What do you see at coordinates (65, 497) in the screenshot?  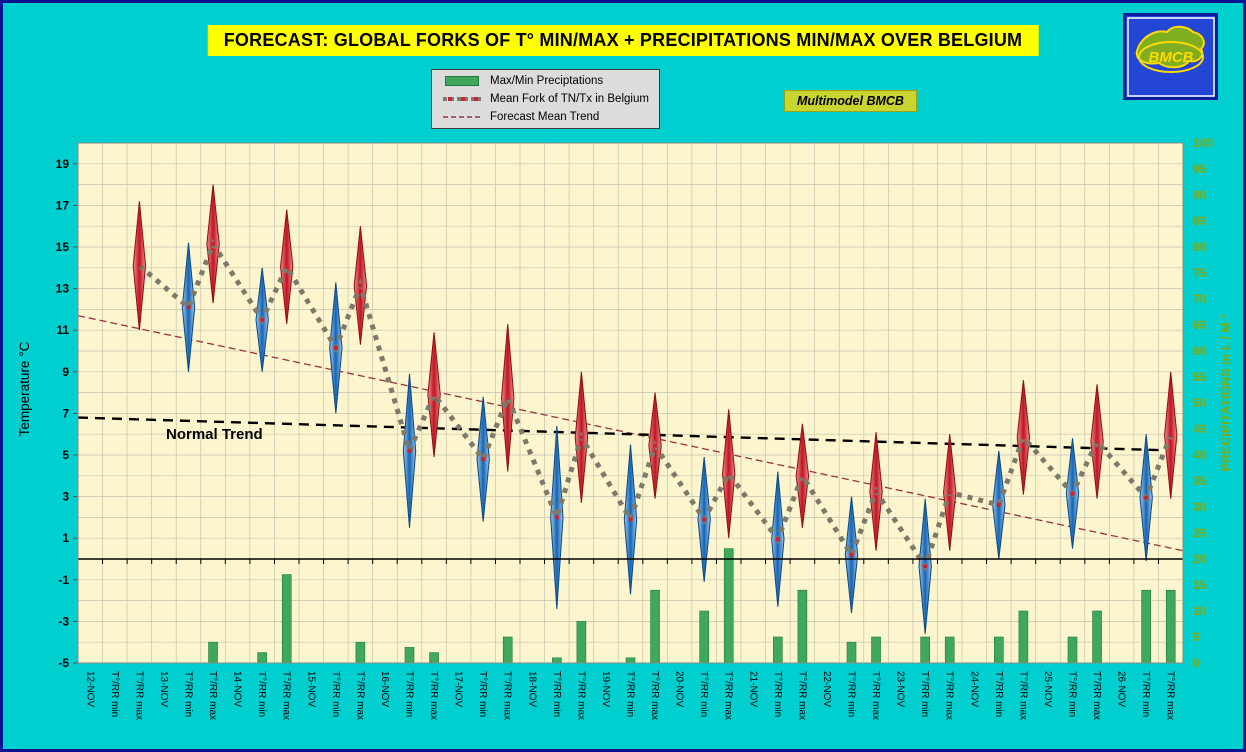 I see `temp-axis-tick-label: 3` at bounding box center [65, 497].